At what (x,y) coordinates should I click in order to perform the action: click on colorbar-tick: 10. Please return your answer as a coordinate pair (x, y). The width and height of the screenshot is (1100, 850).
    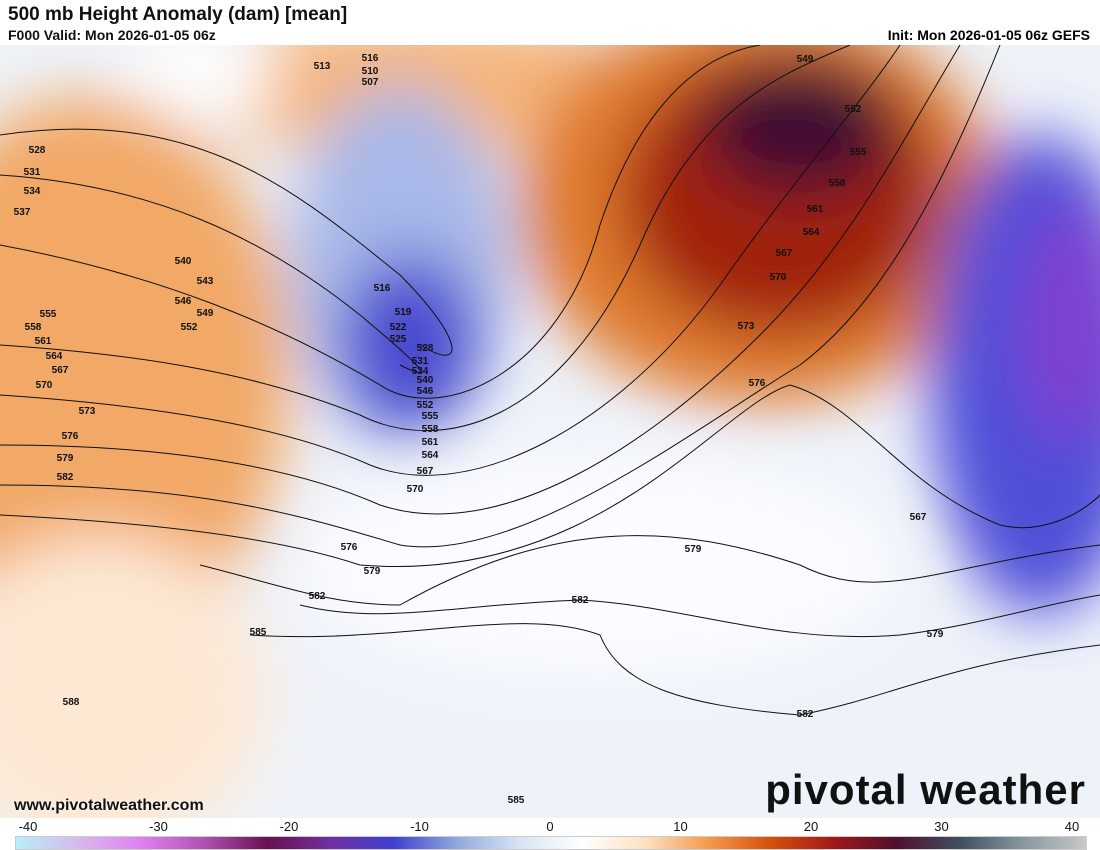
    Looking at the image, I should click on (680, 826).